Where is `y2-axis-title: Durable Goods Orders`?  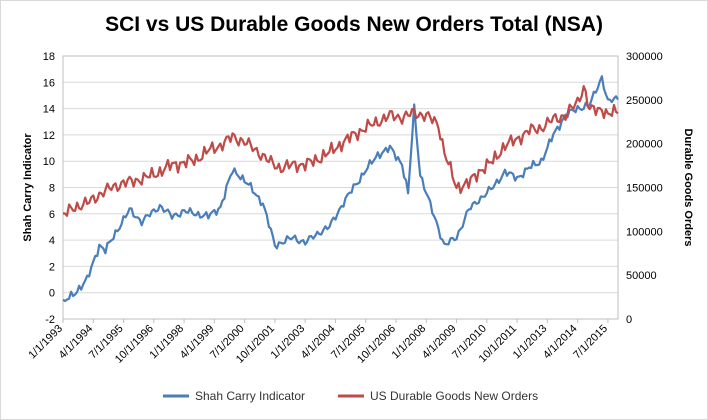 y2-axis-title: Durable Goods Orders is located at coordinates (688, 188).